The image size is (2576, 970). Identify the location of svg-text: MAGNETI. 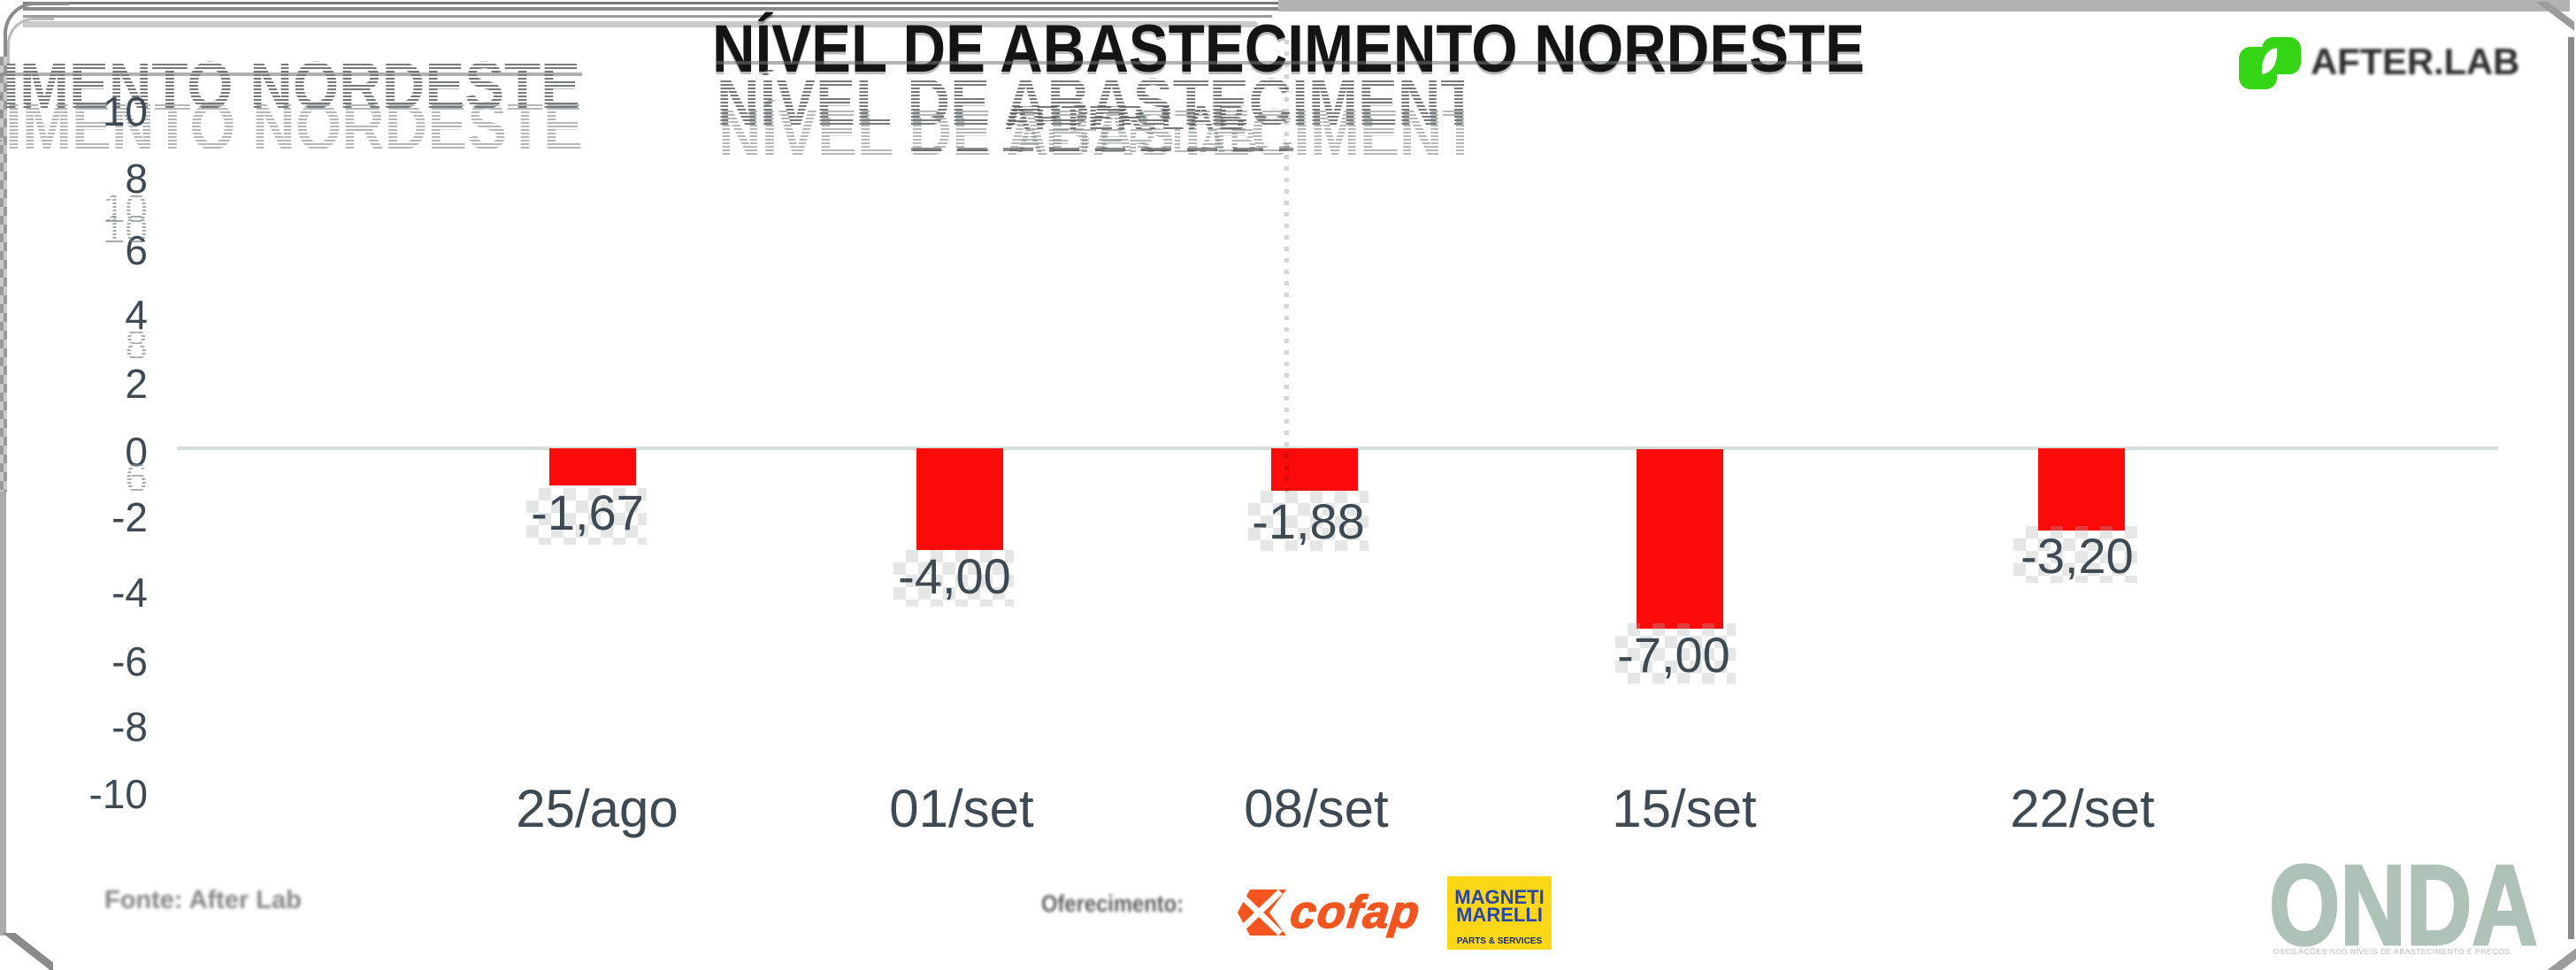
(1499, 897).